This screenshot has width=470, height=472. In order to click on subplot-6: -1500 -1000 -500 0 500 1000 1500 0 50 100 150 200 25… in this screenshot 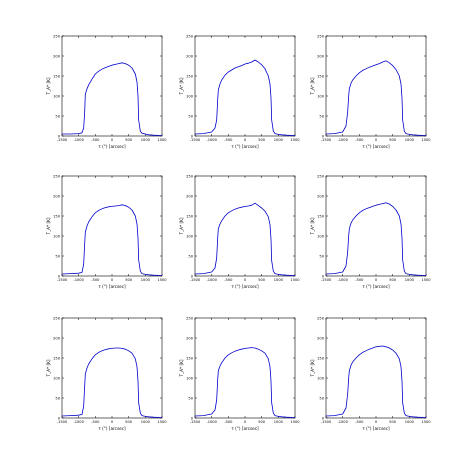, I will do `click(370, 231)`.